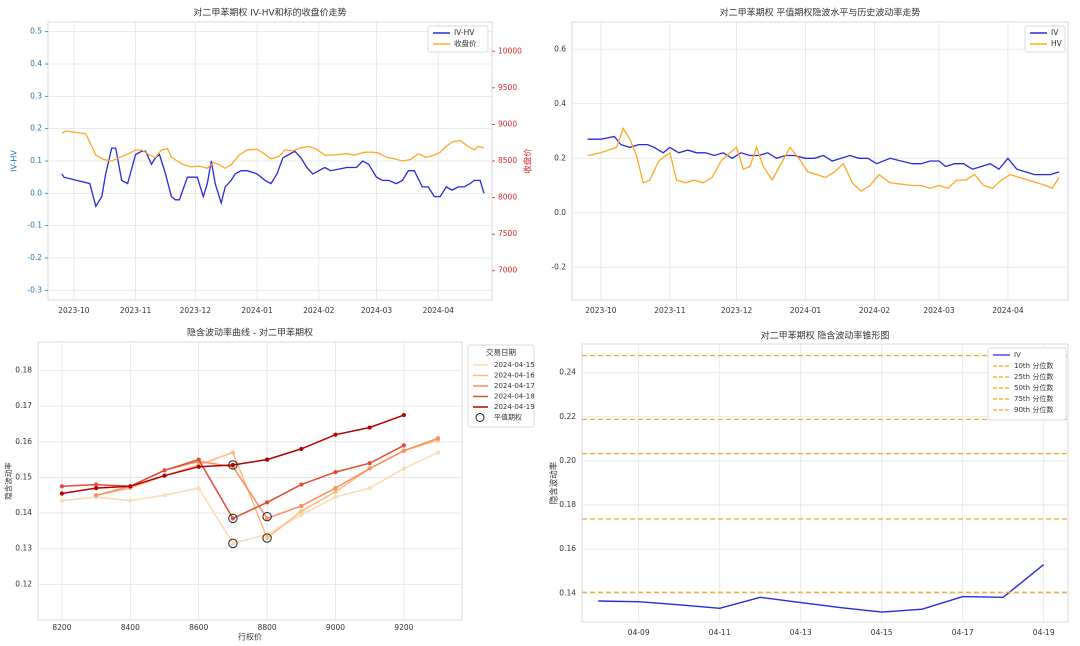  Describe the element at coordinates (130, 627) in the screenshot. I see `x-tick-label: 8400` at that location.